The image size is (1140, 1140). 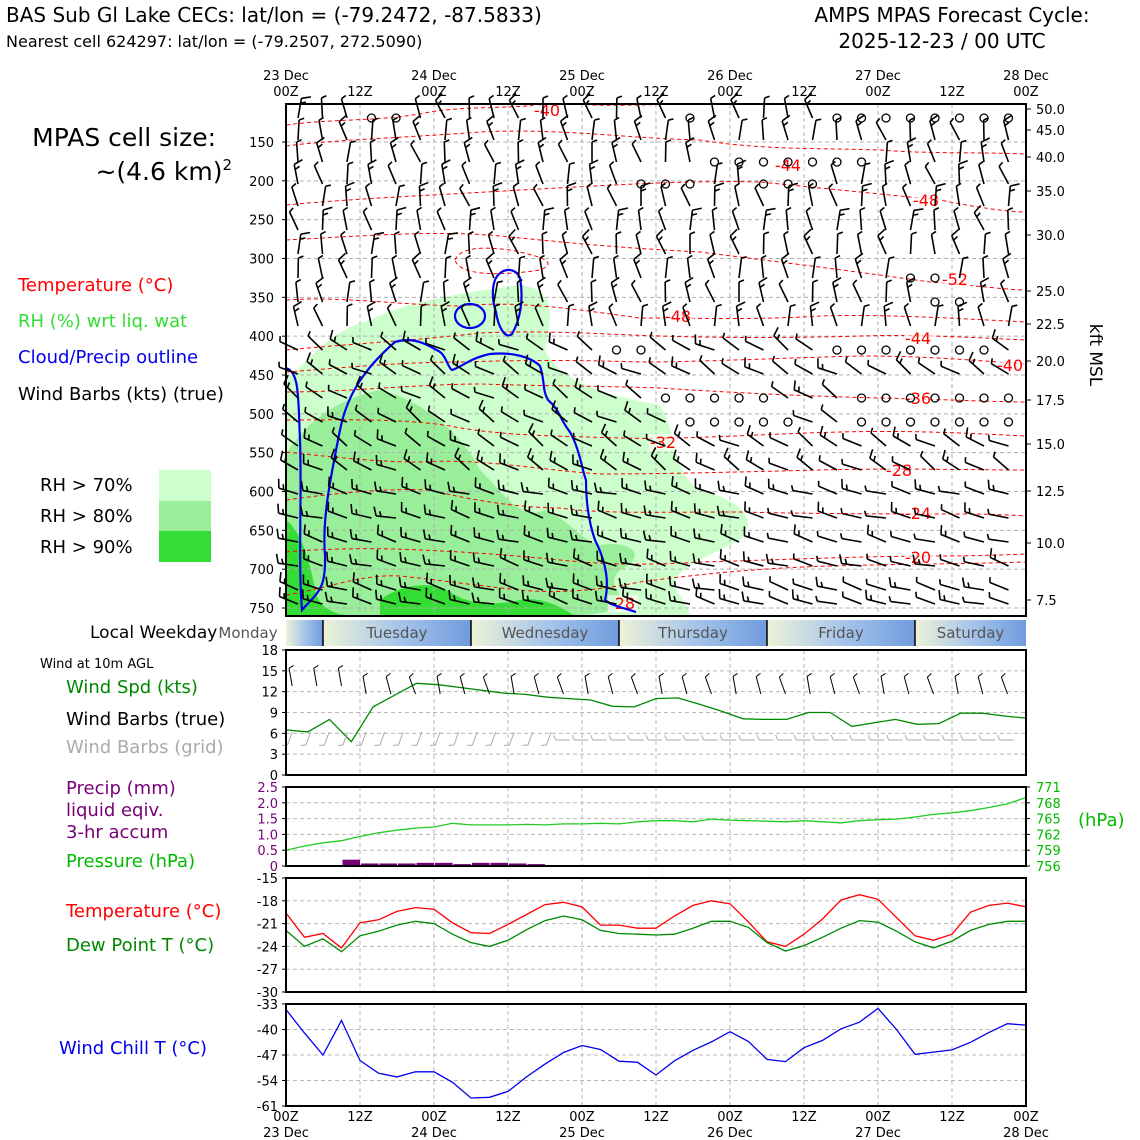 What do you see at coordinates (1048, 851) in the screenshot?
I see `pressure-ytick-label: 759` at bounding box center [1048, 851].